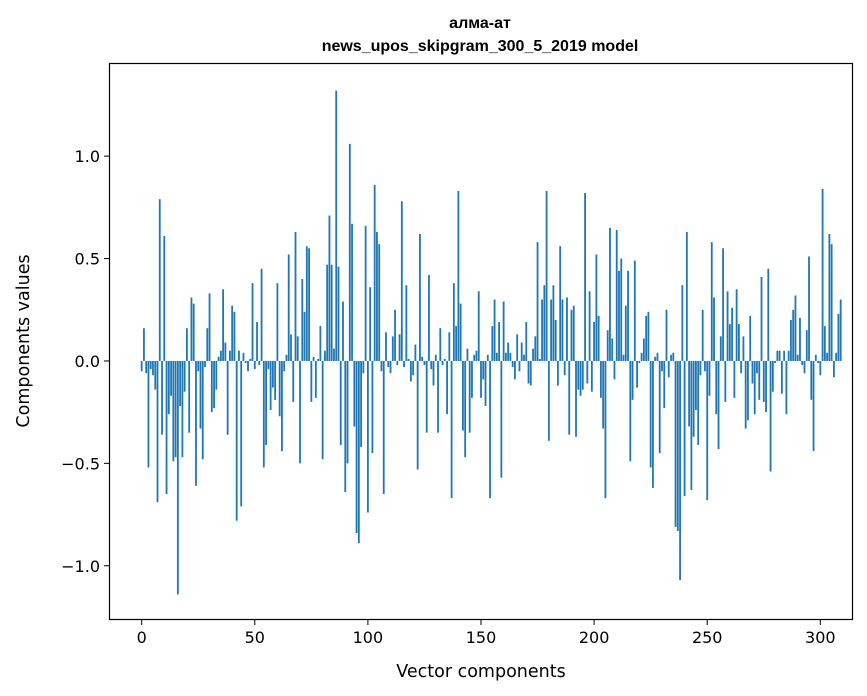  What do you see at coordinates (80, 566) in the screenshot?
I see `y-tick-label: −1.0` at bounding box center [80, 566].